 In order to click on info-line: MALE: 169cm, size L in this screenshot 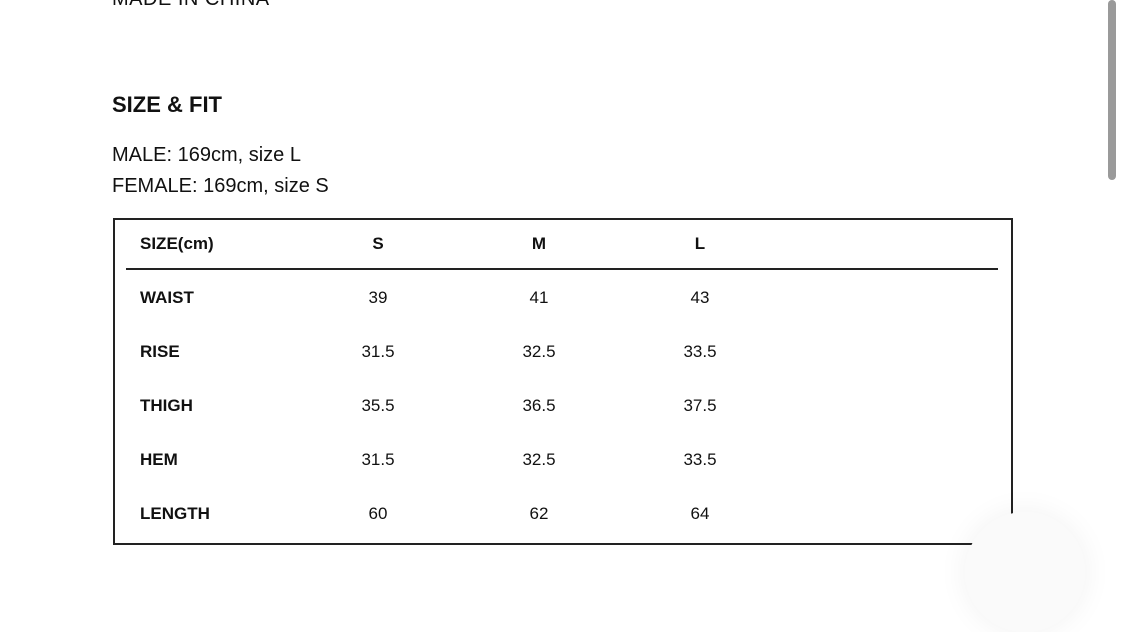, I will do `click(206, 155)`.